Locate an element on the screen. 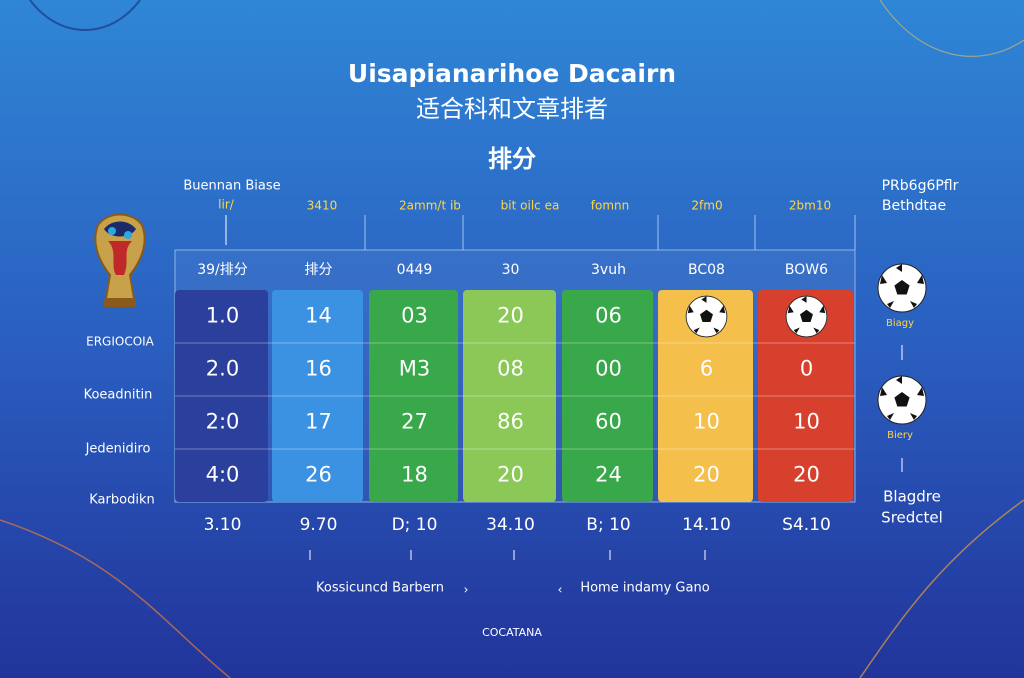 This screenshot has width=1024, height=678. footer-cell: D; 10 is located at coordinates (415, 525).